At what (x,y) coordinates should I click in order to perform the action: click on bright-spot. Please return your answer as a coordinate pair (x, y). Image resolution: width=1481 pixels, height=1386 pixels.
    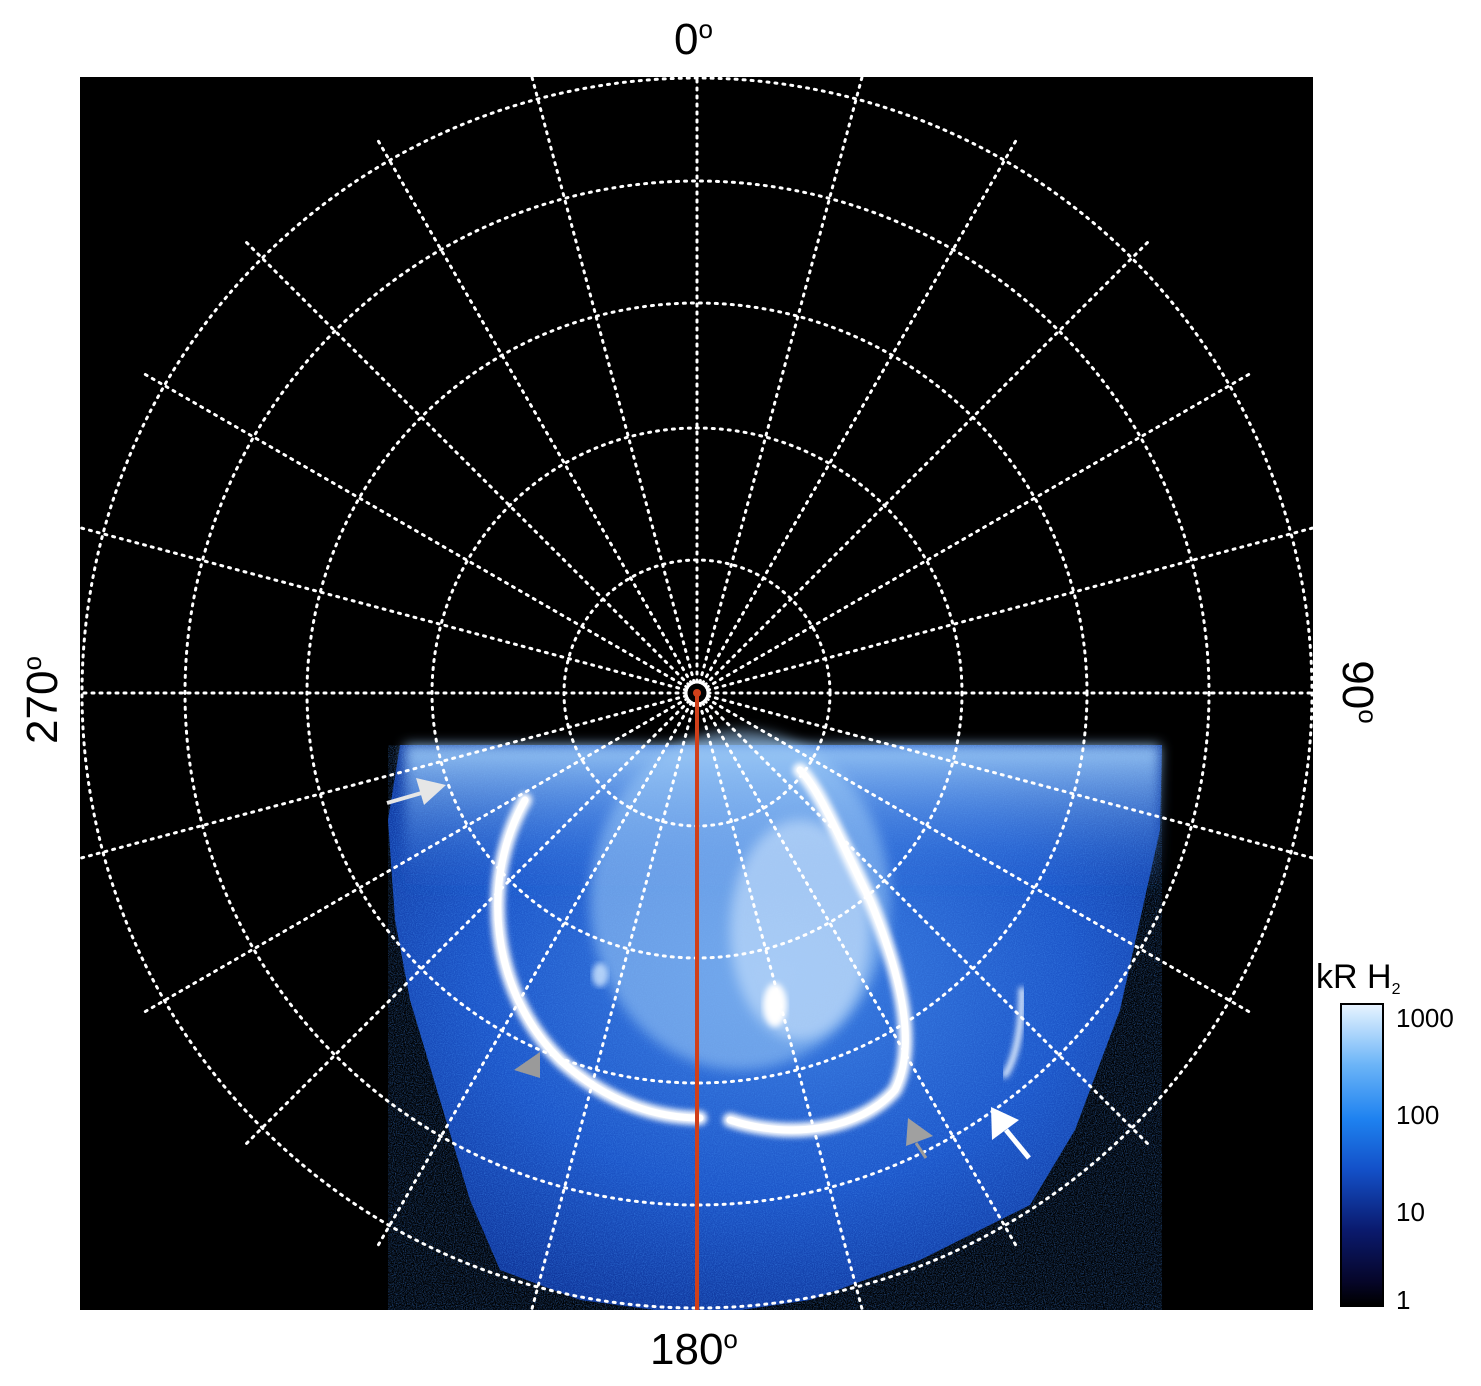
    Looking at the image, I should click on (775, 1005).